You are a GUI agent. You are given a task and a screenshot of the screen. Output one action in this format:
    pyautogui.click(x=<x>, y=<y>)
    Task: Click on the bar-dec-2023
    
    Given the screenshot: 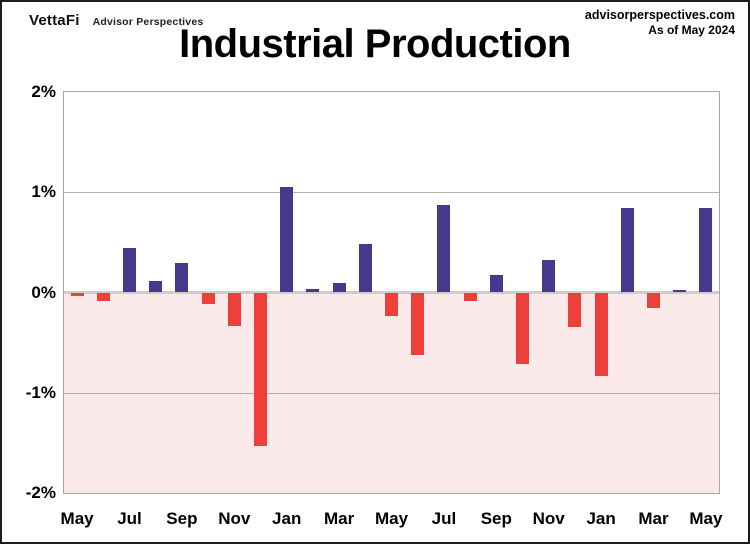 What is the action you would take?
    pyautogui.click(x=575, y=309)
    